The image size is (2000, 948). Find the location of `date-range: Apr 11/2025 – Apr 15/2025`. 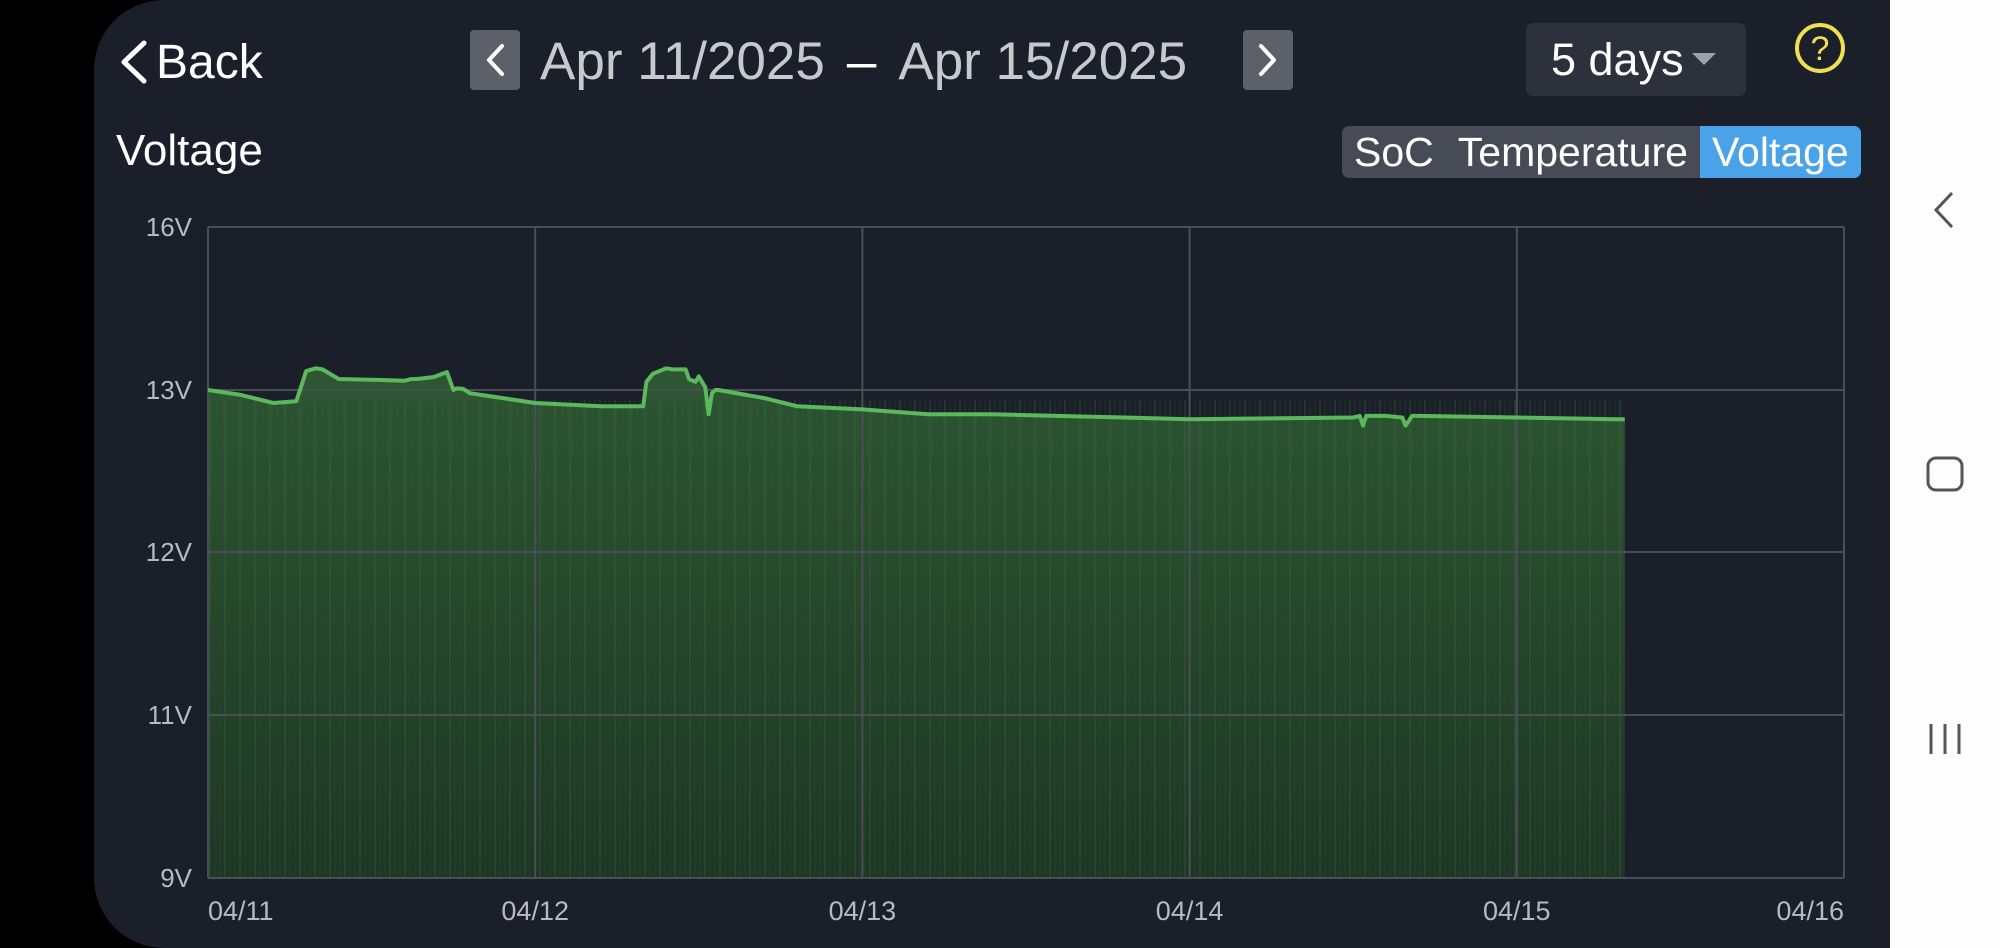

date-range: Apr 11/2025 – Apr 15/2025 is located at coordinates (863, 61).